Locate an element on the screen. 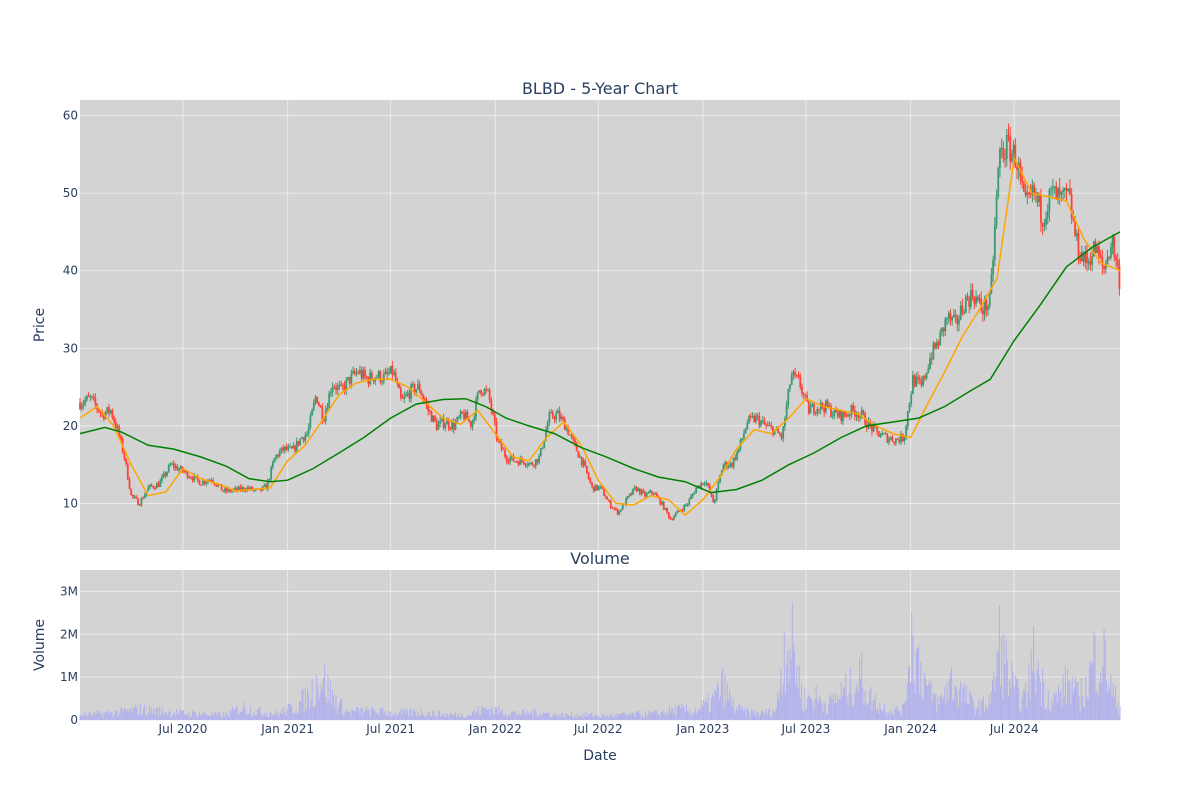  x-tick-label: Jul 2024 is located at coordinates (1014, 729).